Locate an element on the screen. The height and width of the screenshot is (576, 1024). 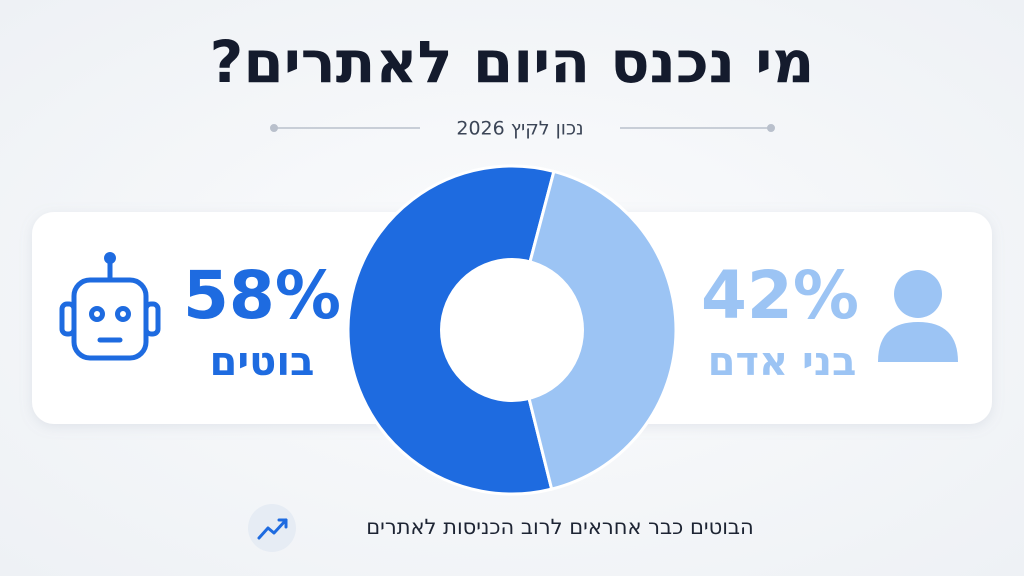
category-label: בני אדם is located at coordinates (782, 362).